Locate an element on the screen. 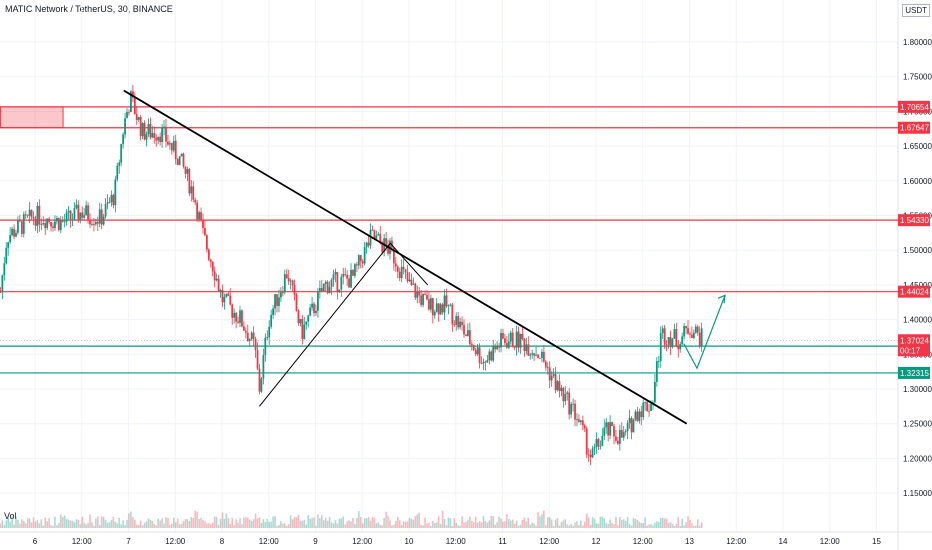 The height and width of the screenshot is (550, 932). currency-badge: USDT is located at coordinates (916, 10).